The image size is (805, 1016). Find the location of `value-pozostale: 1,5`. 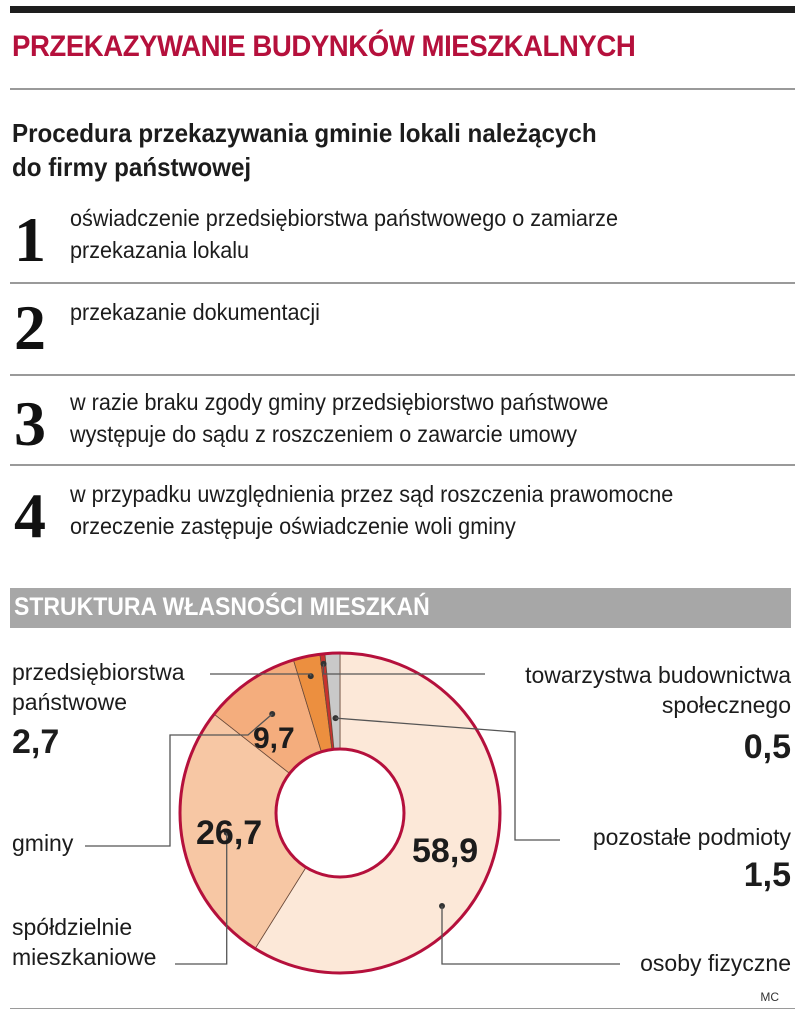

value-pozostale: 1,5 is located at coordinates (767, 875).